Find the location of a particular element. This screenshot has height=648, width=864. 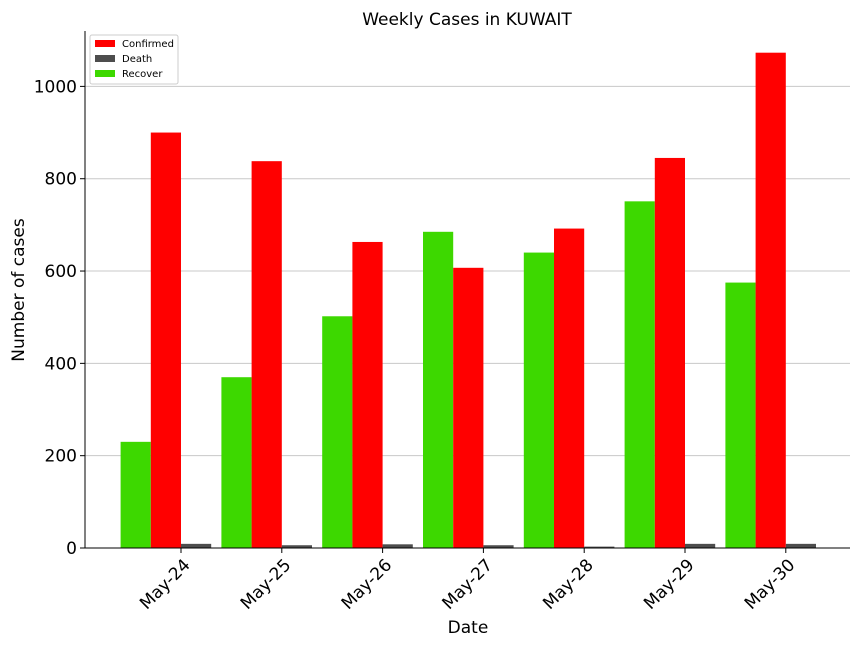

legend-swatch-confirmed is located at coordinates (105, 43).